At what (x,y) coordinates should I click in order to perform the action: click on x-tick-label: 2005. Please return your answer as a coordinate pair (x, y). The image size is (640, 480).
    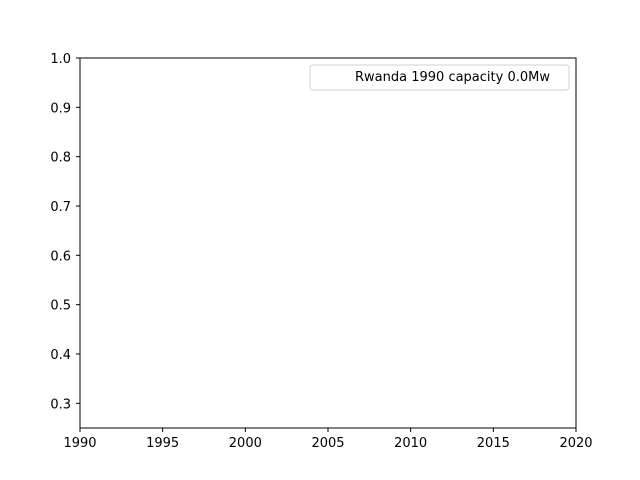
    Looking at the image, I should click on (327, 443).